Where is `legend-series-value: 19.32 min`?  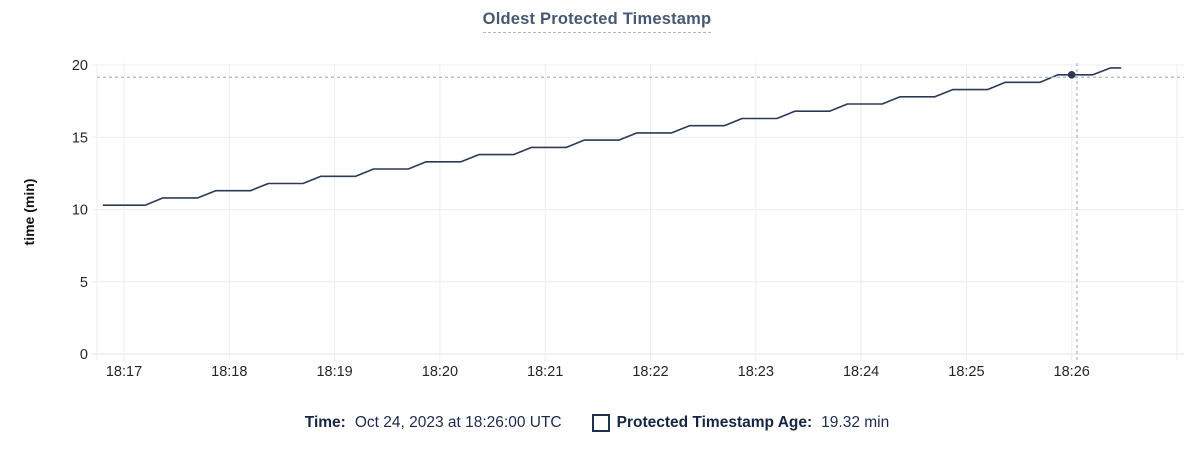
legend-series-value: 19.32 min is located at coordinates (855, 422).